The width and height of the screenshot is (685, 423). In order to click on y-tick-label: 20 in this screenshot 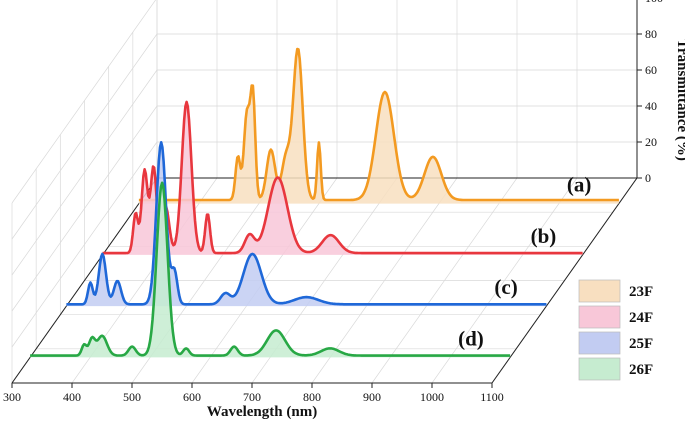, I will do `click(651, 142)`.